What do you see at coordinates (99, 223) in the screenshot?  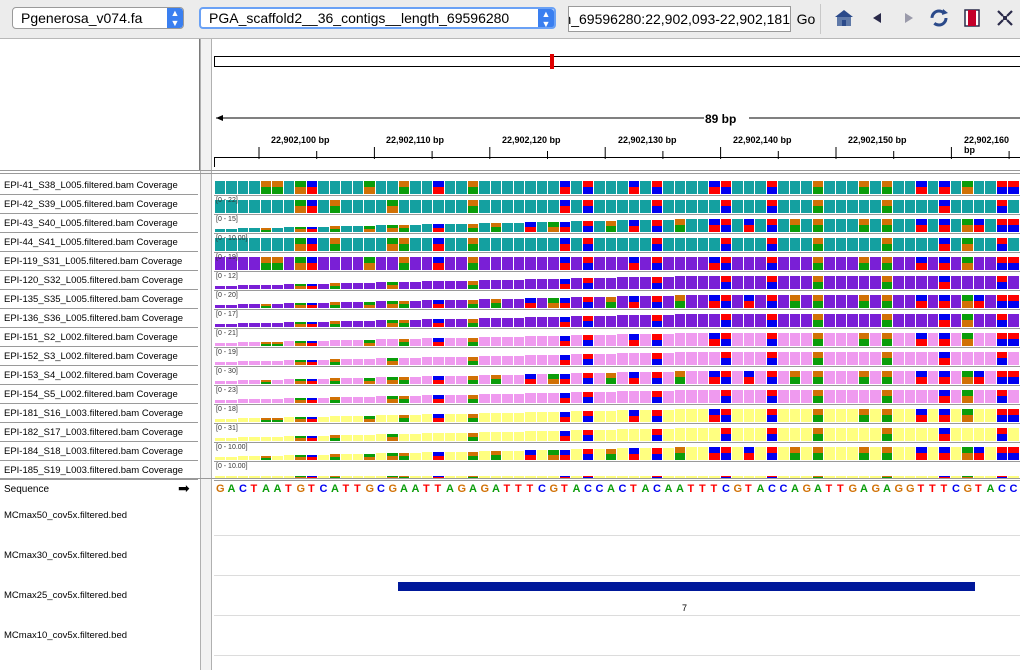 I see `coverage-track-label: EPI-43_S40_L005.filtered.bam Coverage` at bounding box center [99, 223].